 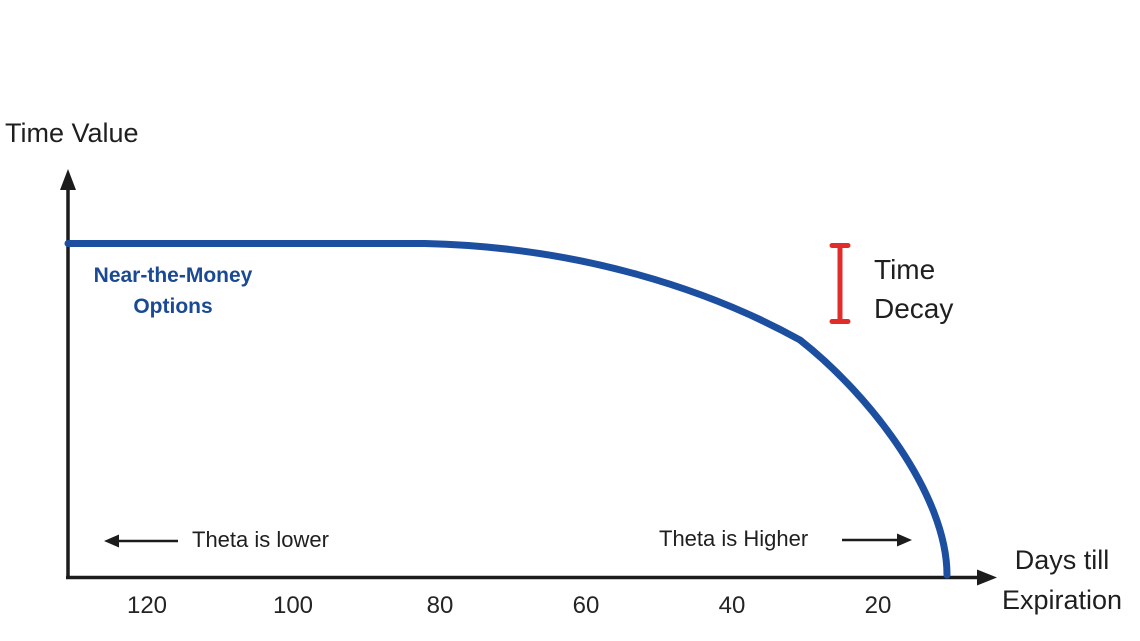 What do you see at coordinates (878, 605) in the screenshot?
I see `x-tick-label-20: 20` at bounding box center [878, 605].